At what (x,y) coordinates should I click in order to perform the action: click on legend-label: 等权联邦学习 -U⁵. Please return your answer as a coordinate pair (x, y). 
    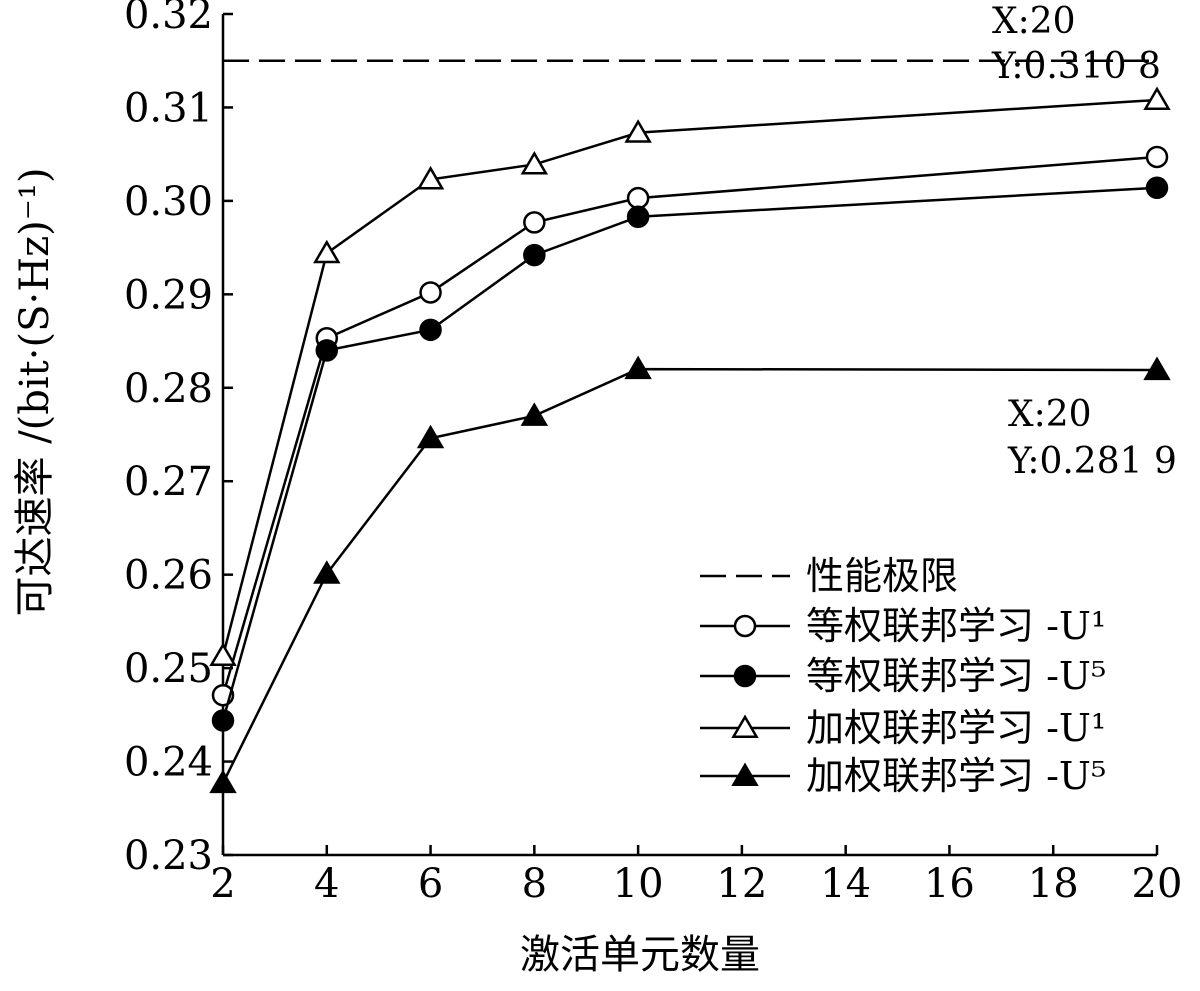
    Looking at the image, I should click on (956, 676).